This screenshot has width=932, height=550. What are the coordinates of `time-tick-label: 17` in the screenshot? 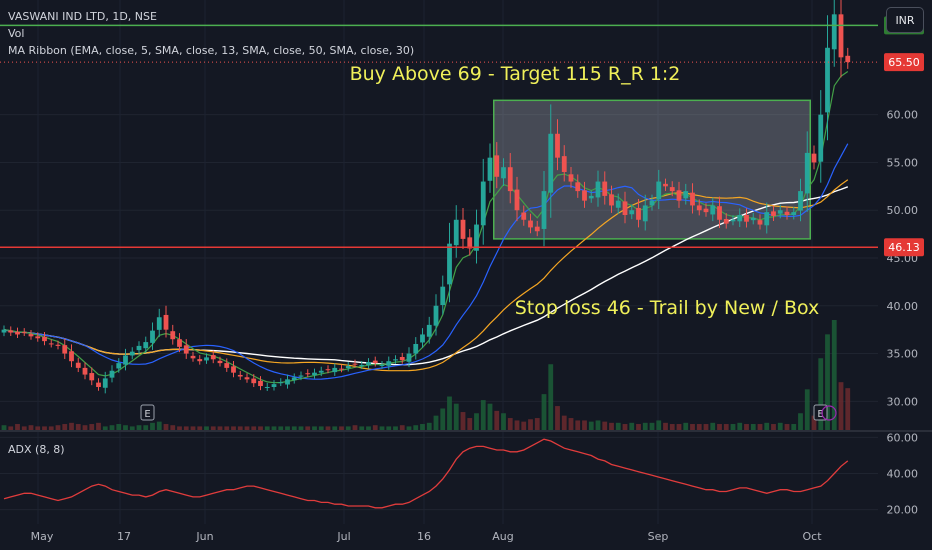 It's located at (124, 536).